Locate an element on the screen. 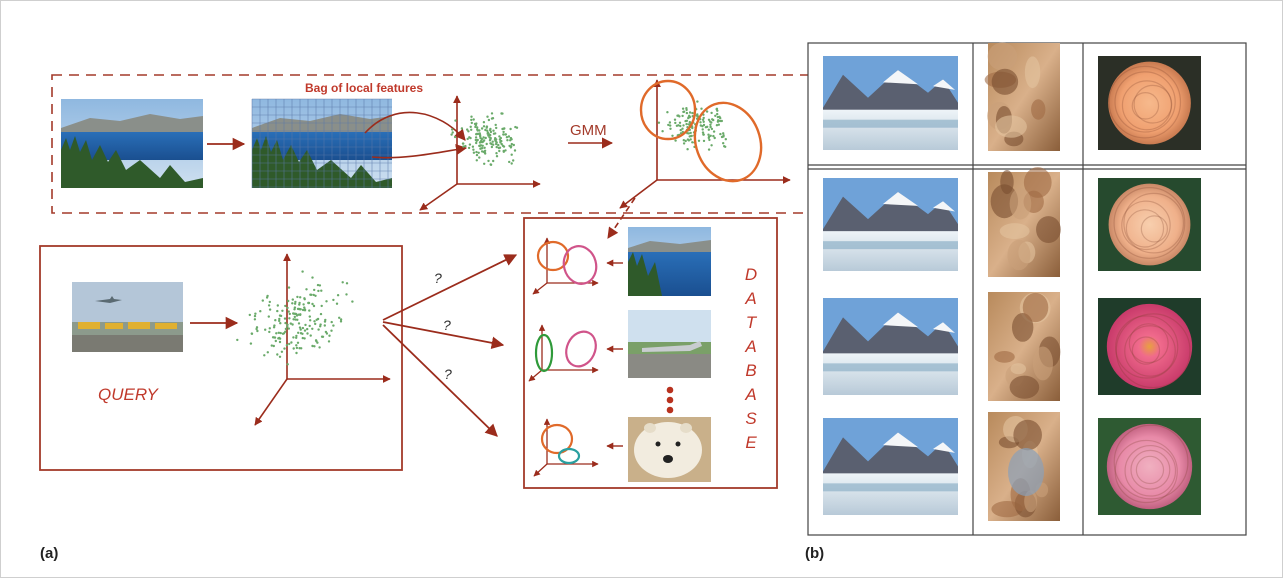 The height and width of the screenshot is (578, 1283). database-letter: E is located at coordinates (751, 442).